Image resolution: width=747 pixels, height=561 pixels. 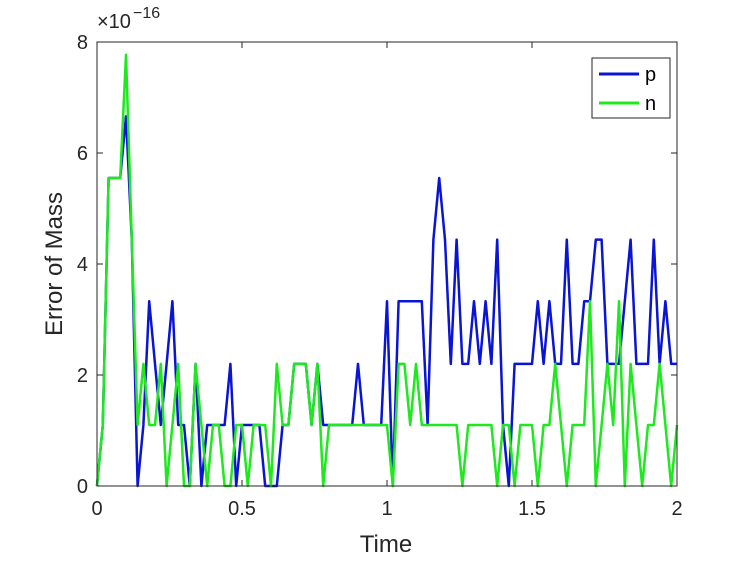 What do you see at coordinates (676, 509) in the screenshot?
I see `x-tick-label: 2` at bounding box center [676, 509].